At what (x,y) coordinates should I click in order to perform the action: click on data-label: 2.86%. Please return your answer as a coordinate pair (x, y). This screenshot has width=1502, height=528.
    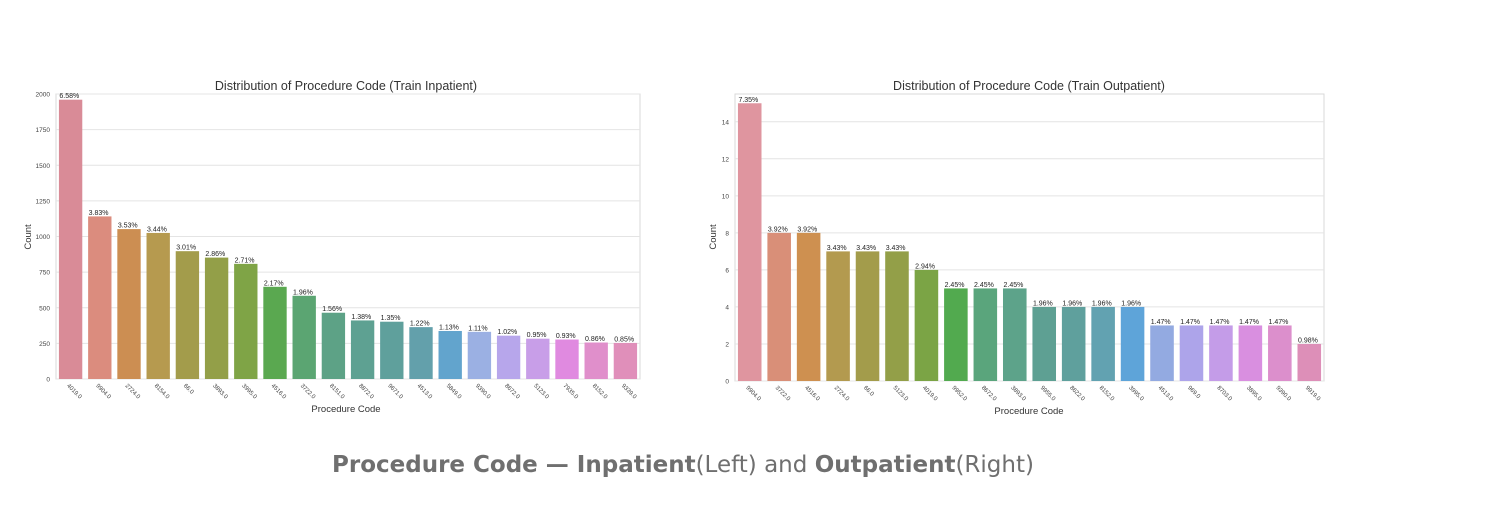
    Looking at the image, I should click on (215, 254).